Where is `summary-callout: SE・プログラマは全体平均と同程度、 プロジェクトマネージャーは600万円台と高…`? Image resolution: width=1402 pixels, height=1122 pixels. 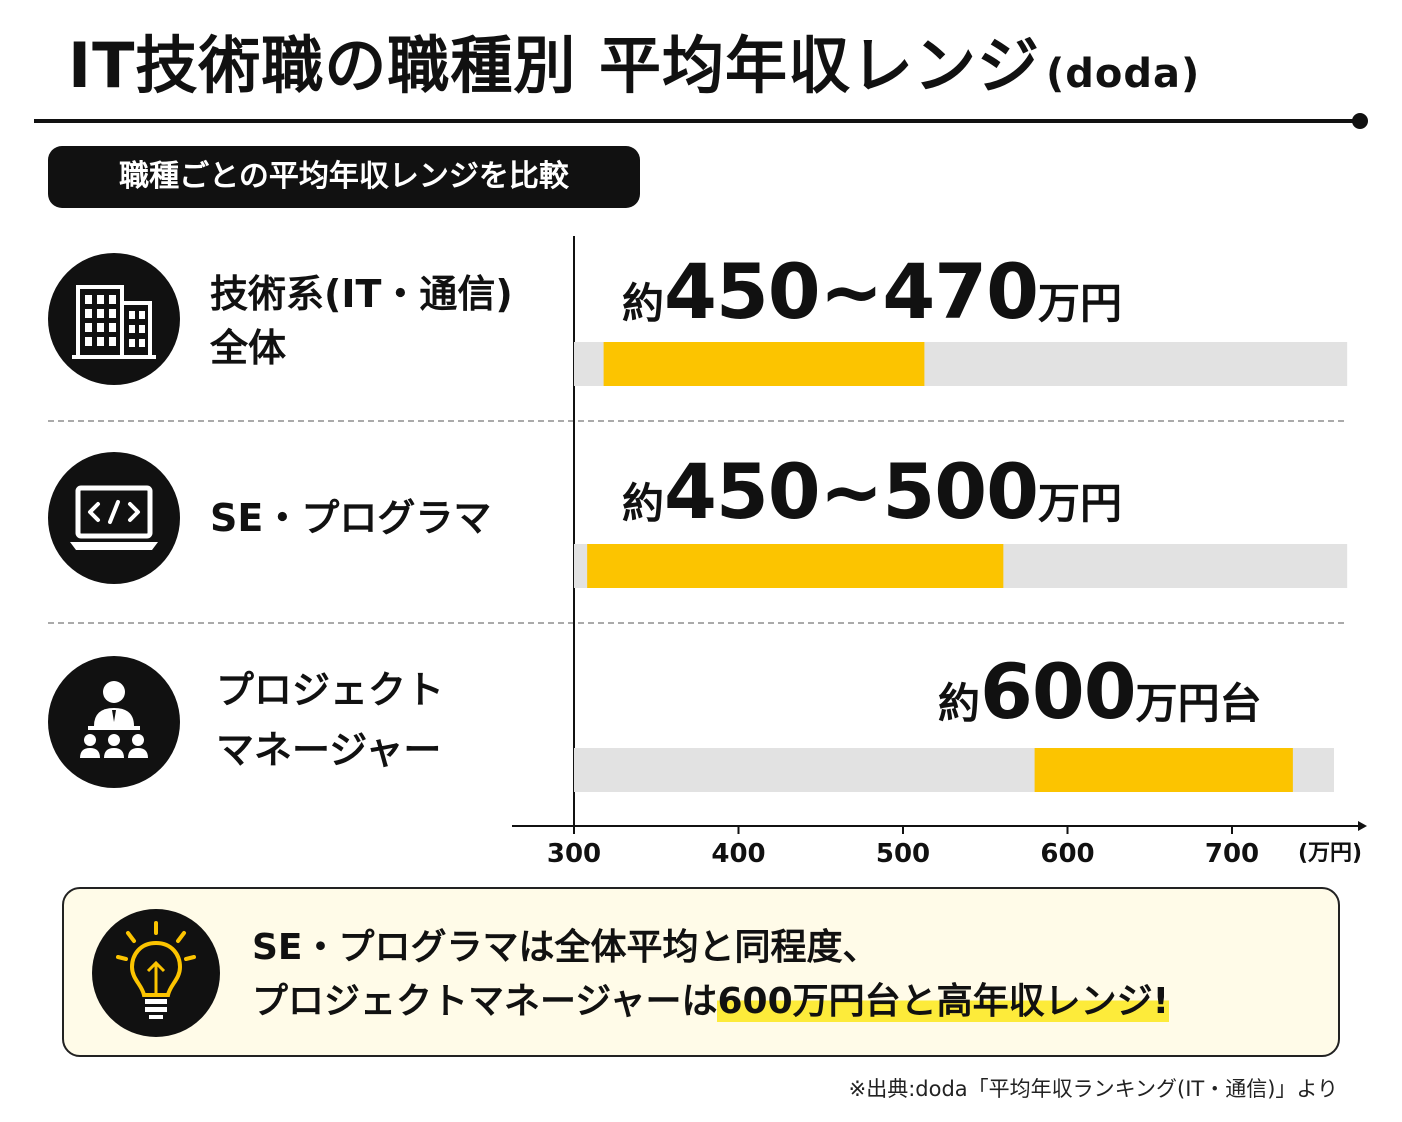
summary-callout: SE・プログラマは全体平均と同程度、 プロジェクトマネージャーは600万円台と高… is located at coordinates (701, 972).